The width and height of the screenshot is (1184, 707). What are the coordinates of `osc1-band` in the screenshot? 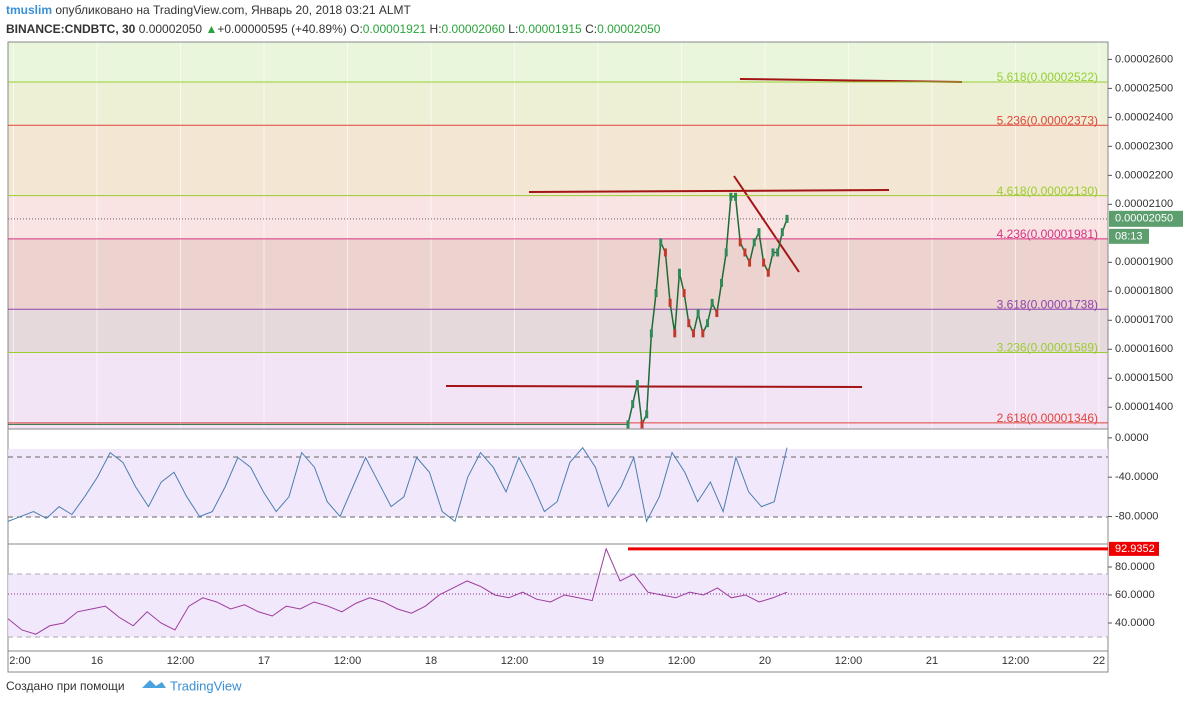 It's located at (558, 483).